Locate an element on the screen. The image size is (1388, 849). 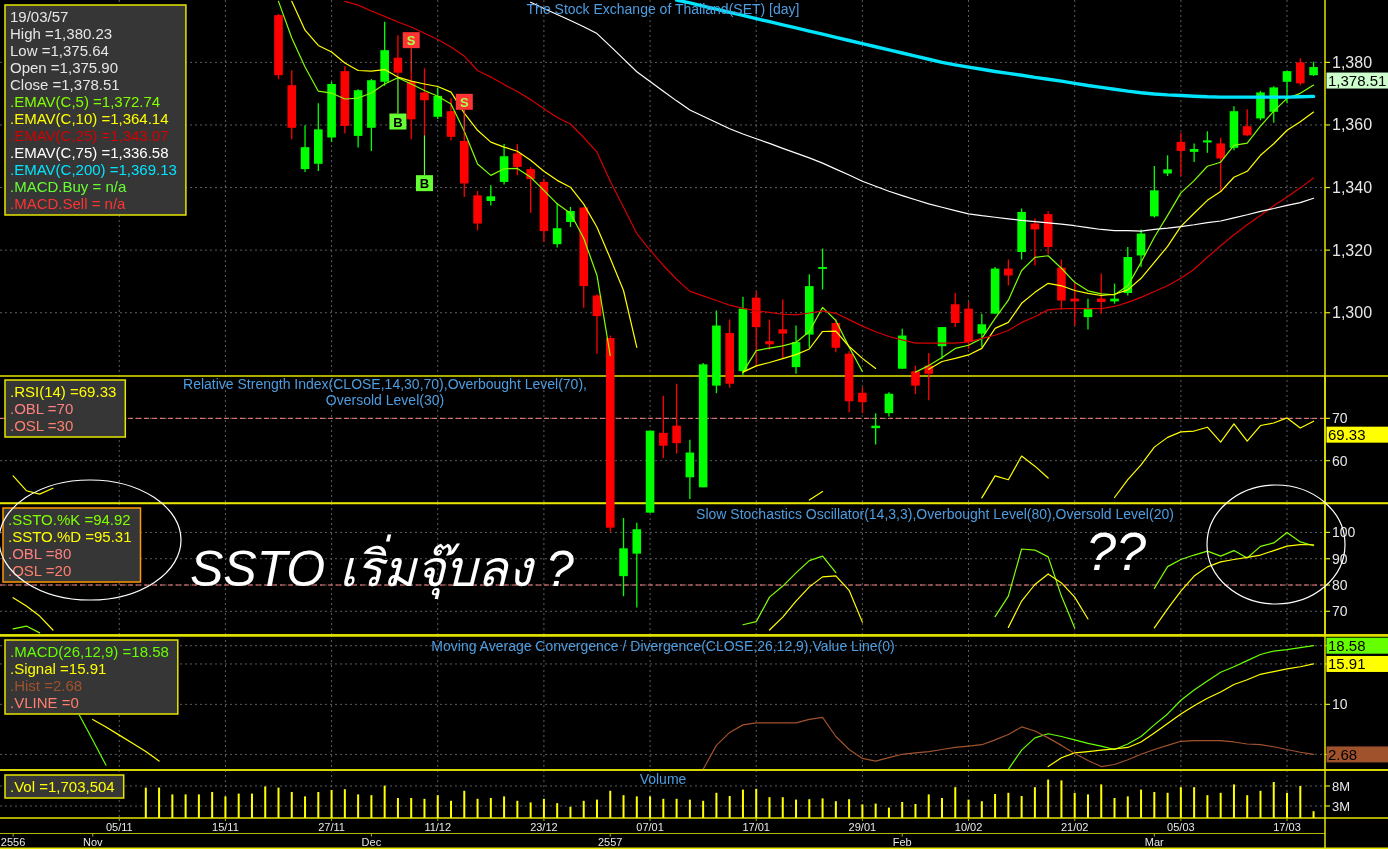
y-tick-label: 60 is located at coordinates (1340, 460).